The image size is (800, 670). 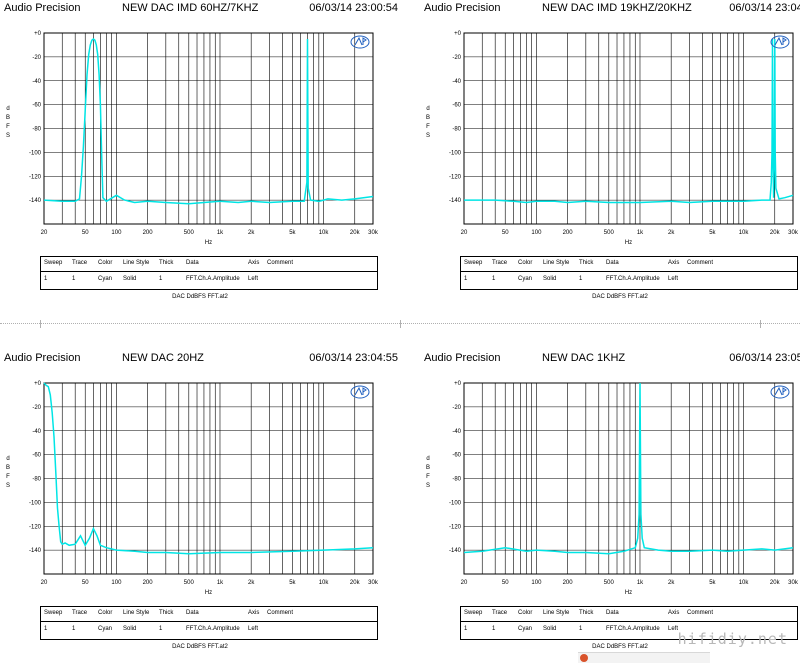 I want to click on legend-header: Thick, so click(x=586, y=613).